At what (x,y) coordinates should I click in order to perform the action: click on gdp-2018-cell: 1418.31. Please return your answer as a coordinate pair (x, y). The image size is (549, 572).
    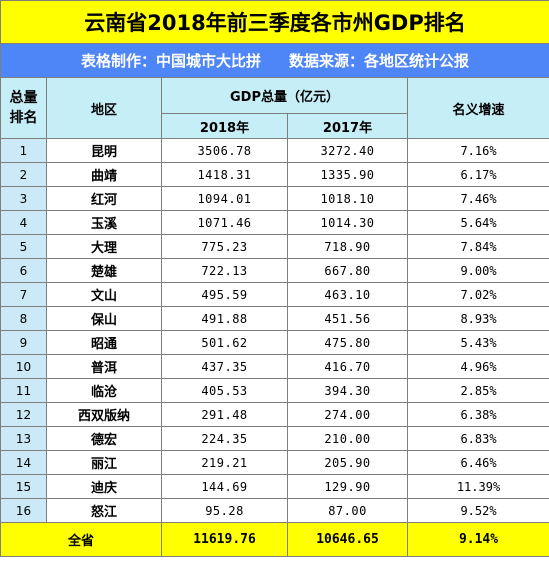
    Looking at the image, I should click on (224, 174).